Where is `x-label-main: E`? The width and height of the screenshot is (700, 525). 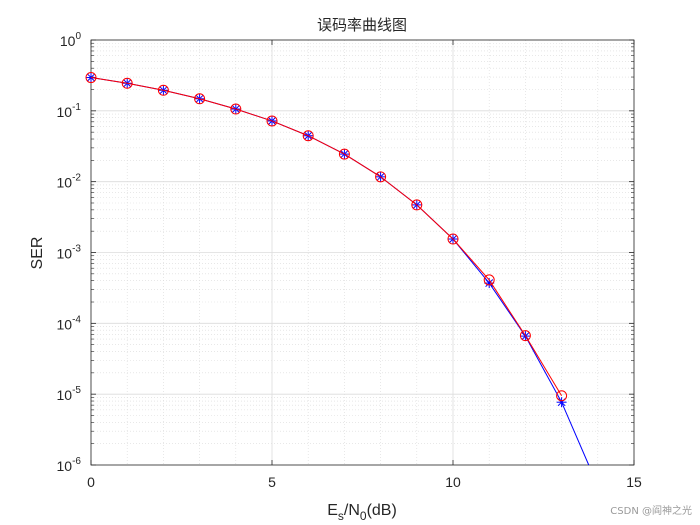
x-label-main: E is located at coordinates (332, 510).